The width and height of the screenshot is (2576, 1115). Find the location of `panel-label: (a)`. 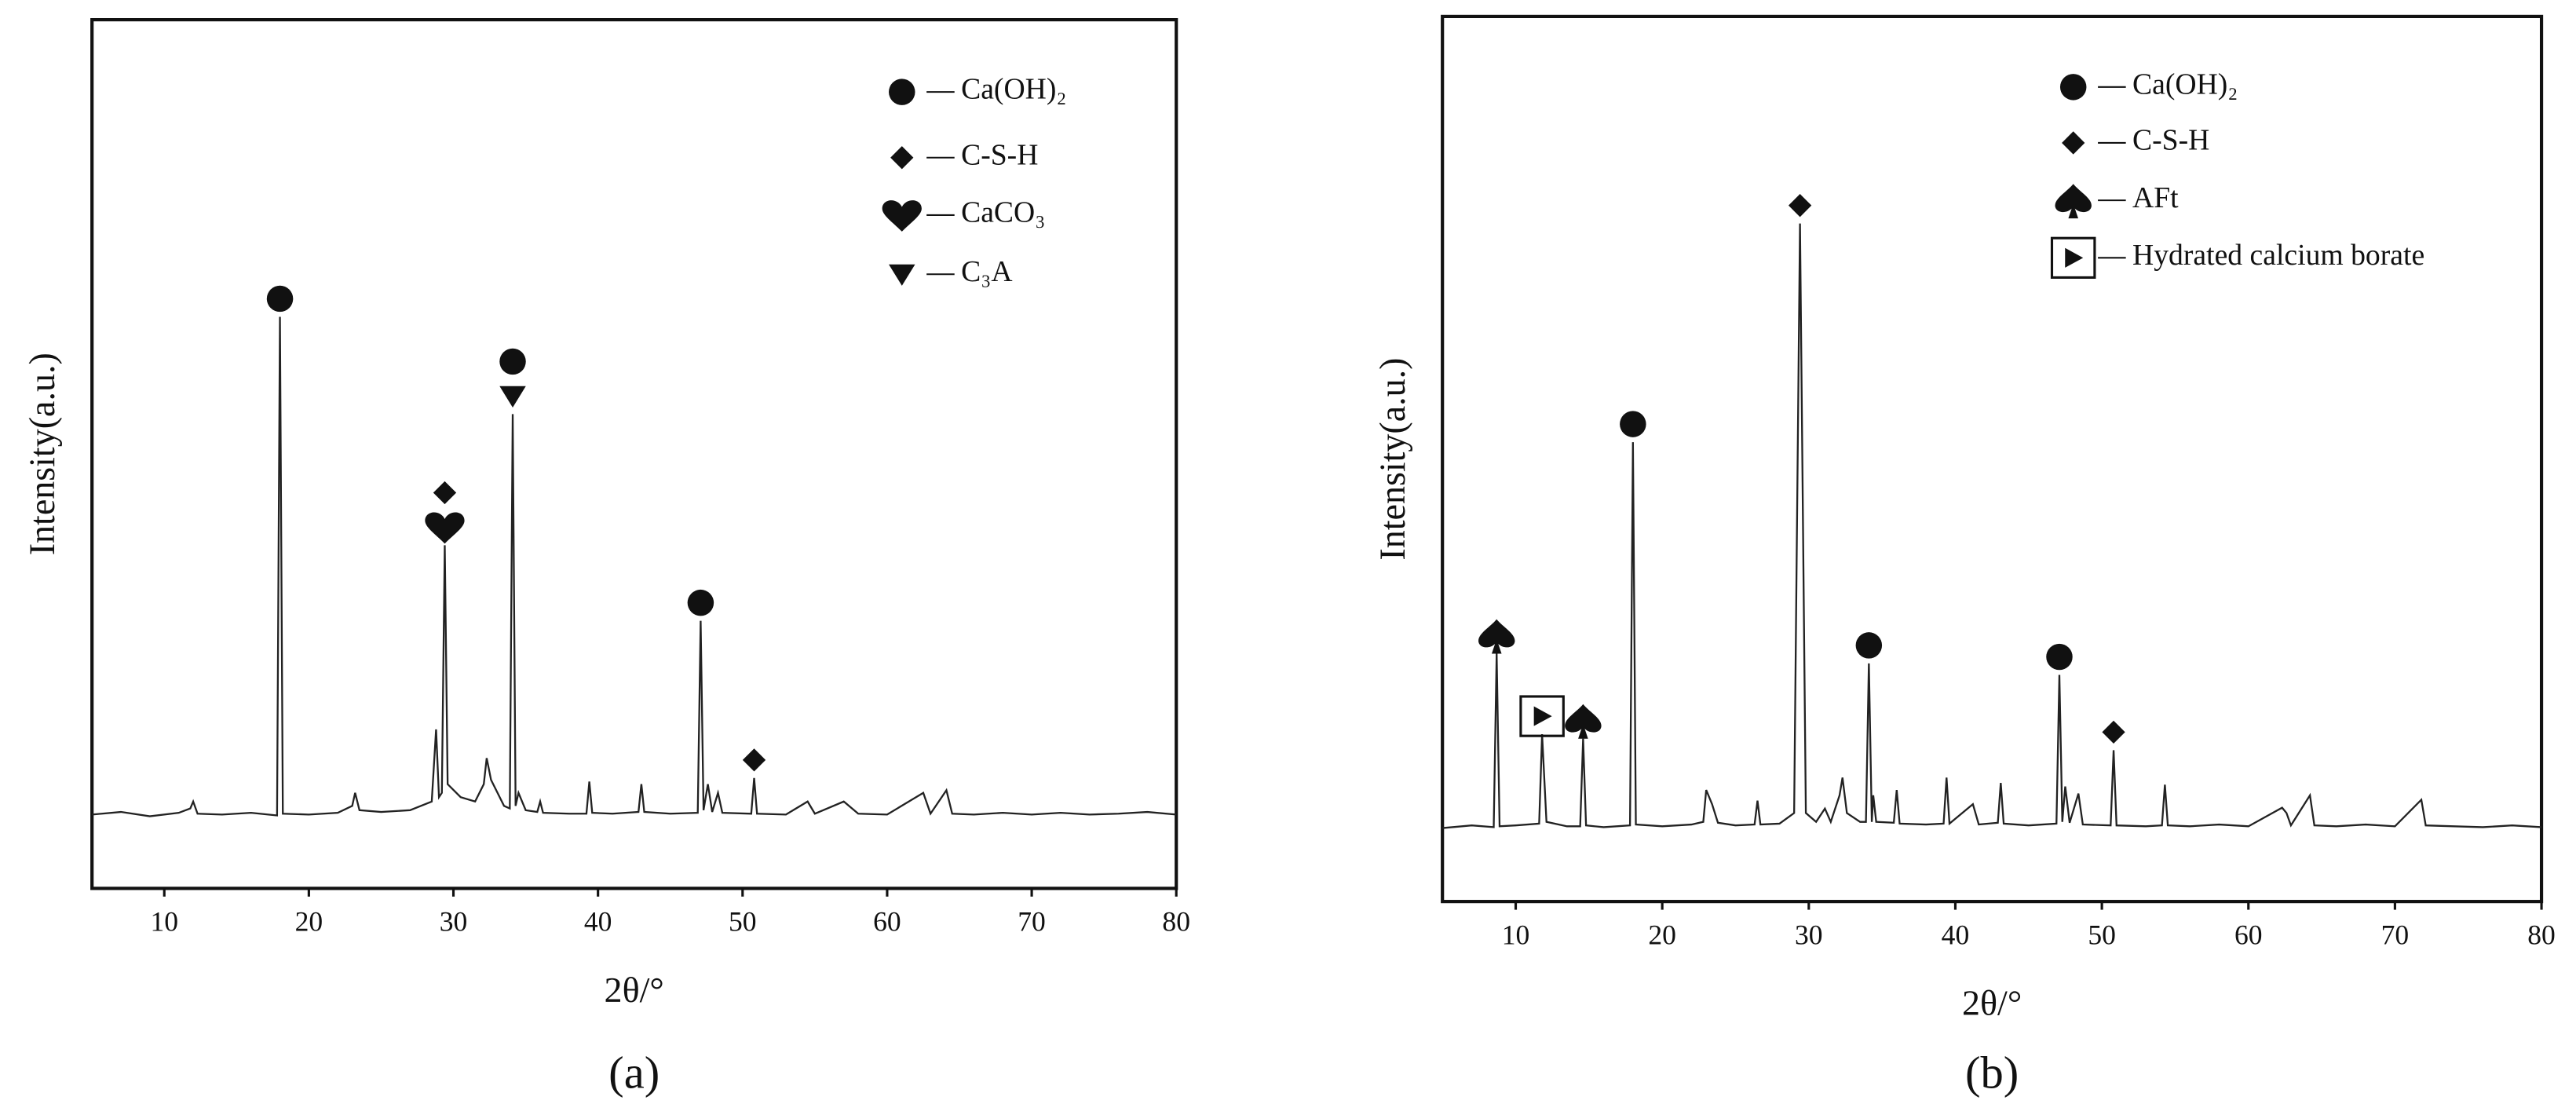

panel-label: (a) is located at coordinates (634, 1072).